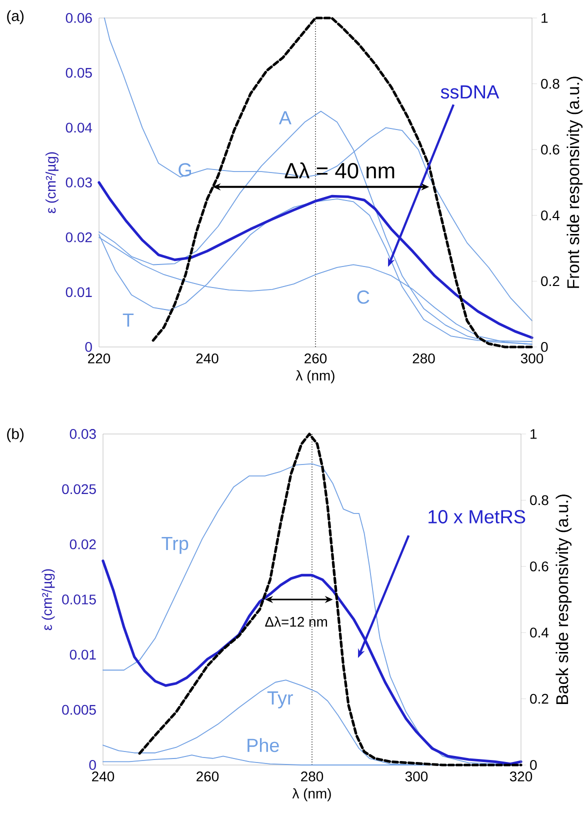 The height and width of the screenshot is (819, 588). Describe the element at coordinates (15, 17) in the screenshot. I see `text: (a)` at that location.